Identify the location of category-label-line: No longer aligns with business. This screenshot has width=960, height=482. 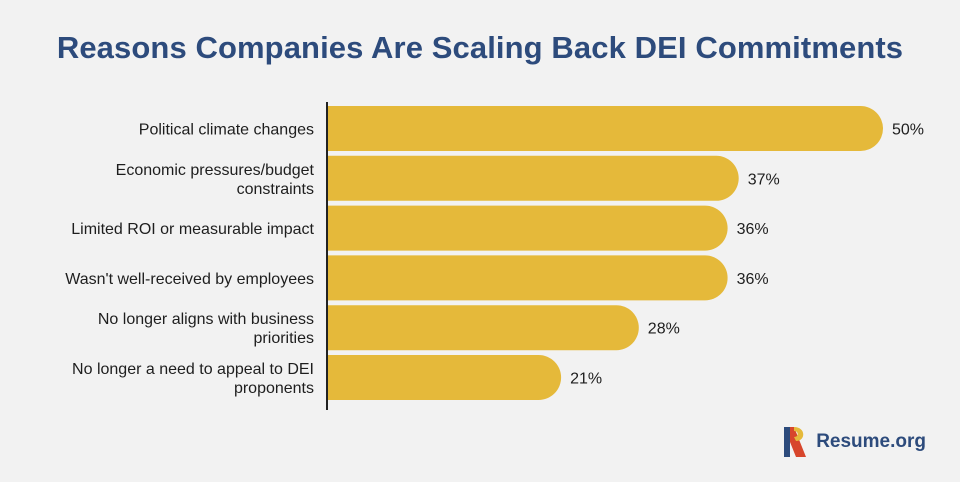
(206, 319).